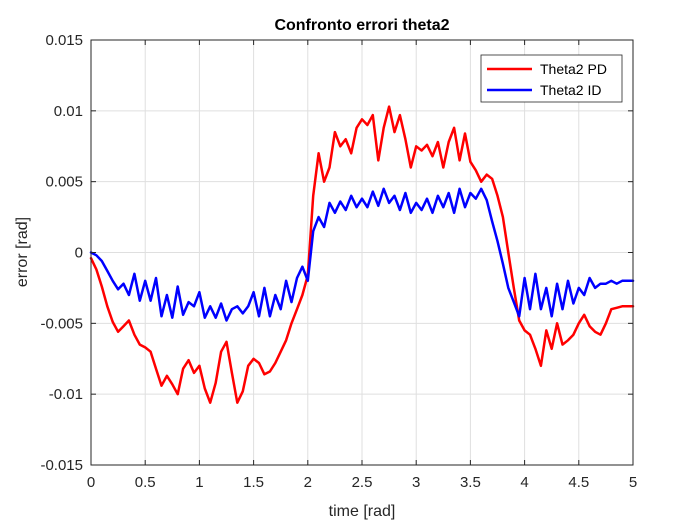 This screenshot has height=525, width=700. I want to click on y-tick-label: -0.01, so click(66, 394).